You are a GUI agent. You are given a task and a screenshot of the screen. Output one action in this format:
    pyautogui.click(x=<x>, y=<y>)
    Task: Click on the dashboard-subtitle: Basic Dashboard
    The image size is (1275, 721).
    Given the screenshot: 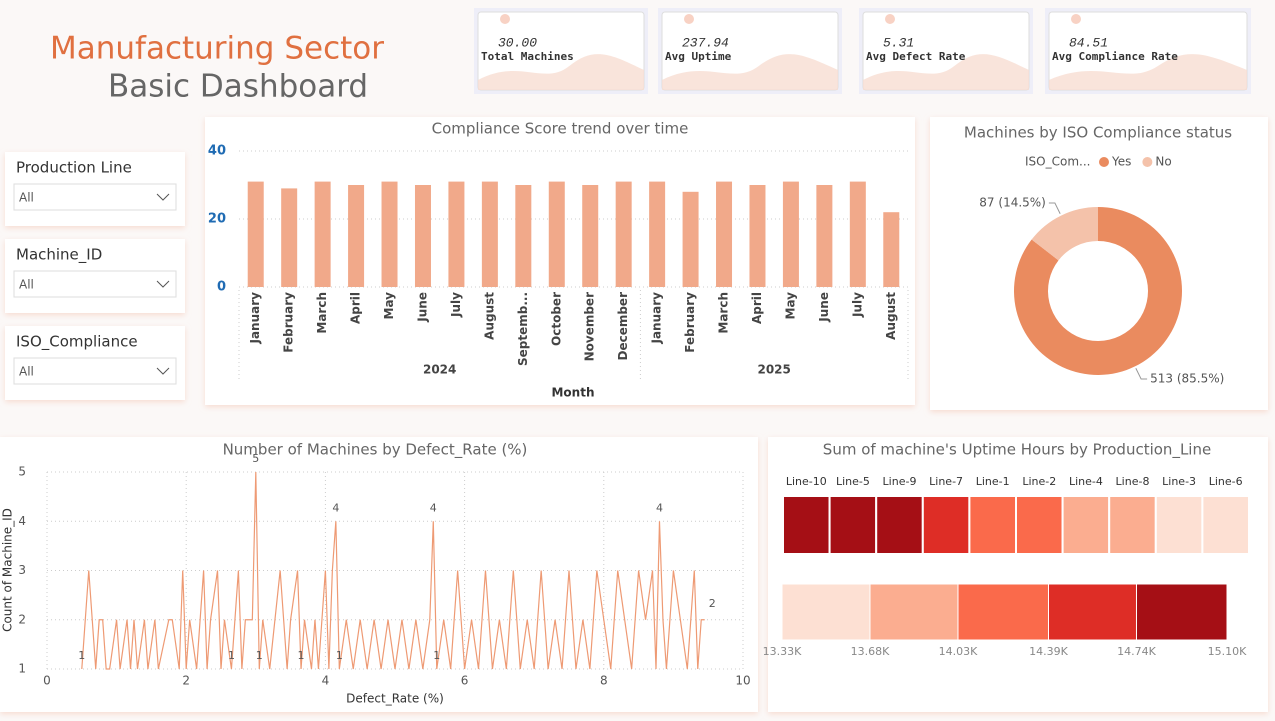 What is the action you would take?
    pyautogui.click(x=238, y=87)
    